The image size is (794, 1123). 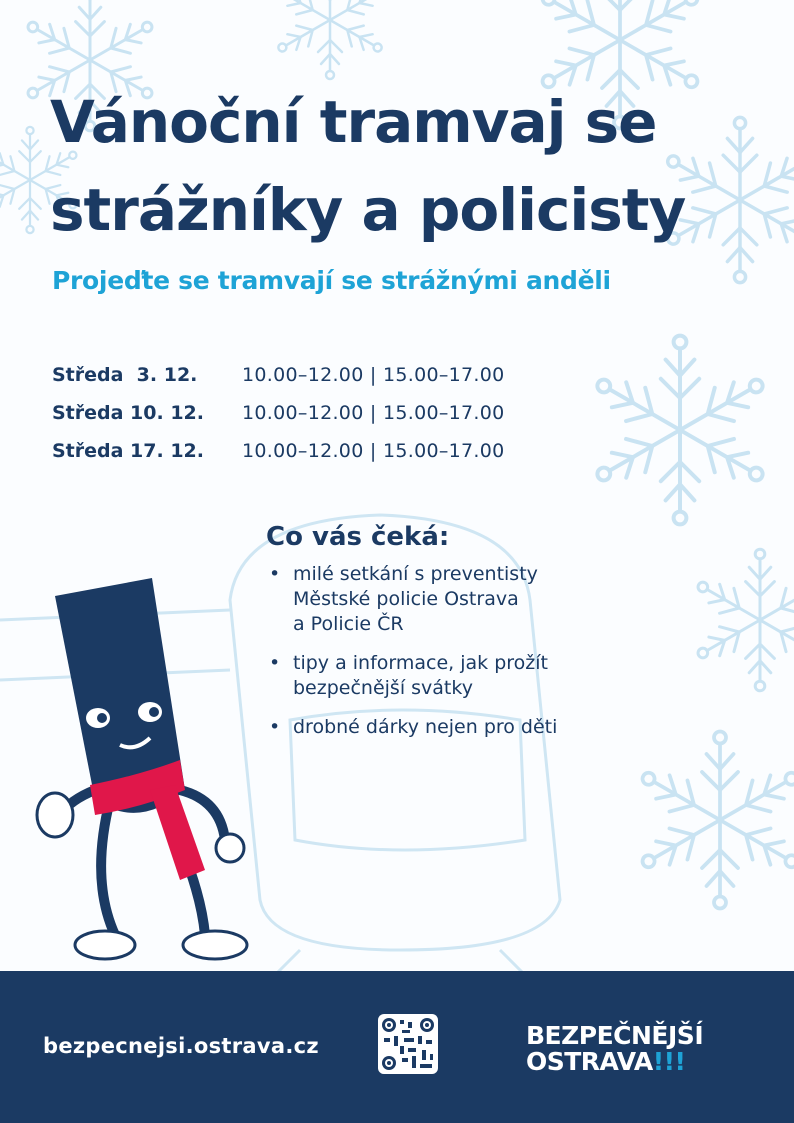 I want to click on logo-line: OSTRAVA!!!, so click(x=614, y=1062).